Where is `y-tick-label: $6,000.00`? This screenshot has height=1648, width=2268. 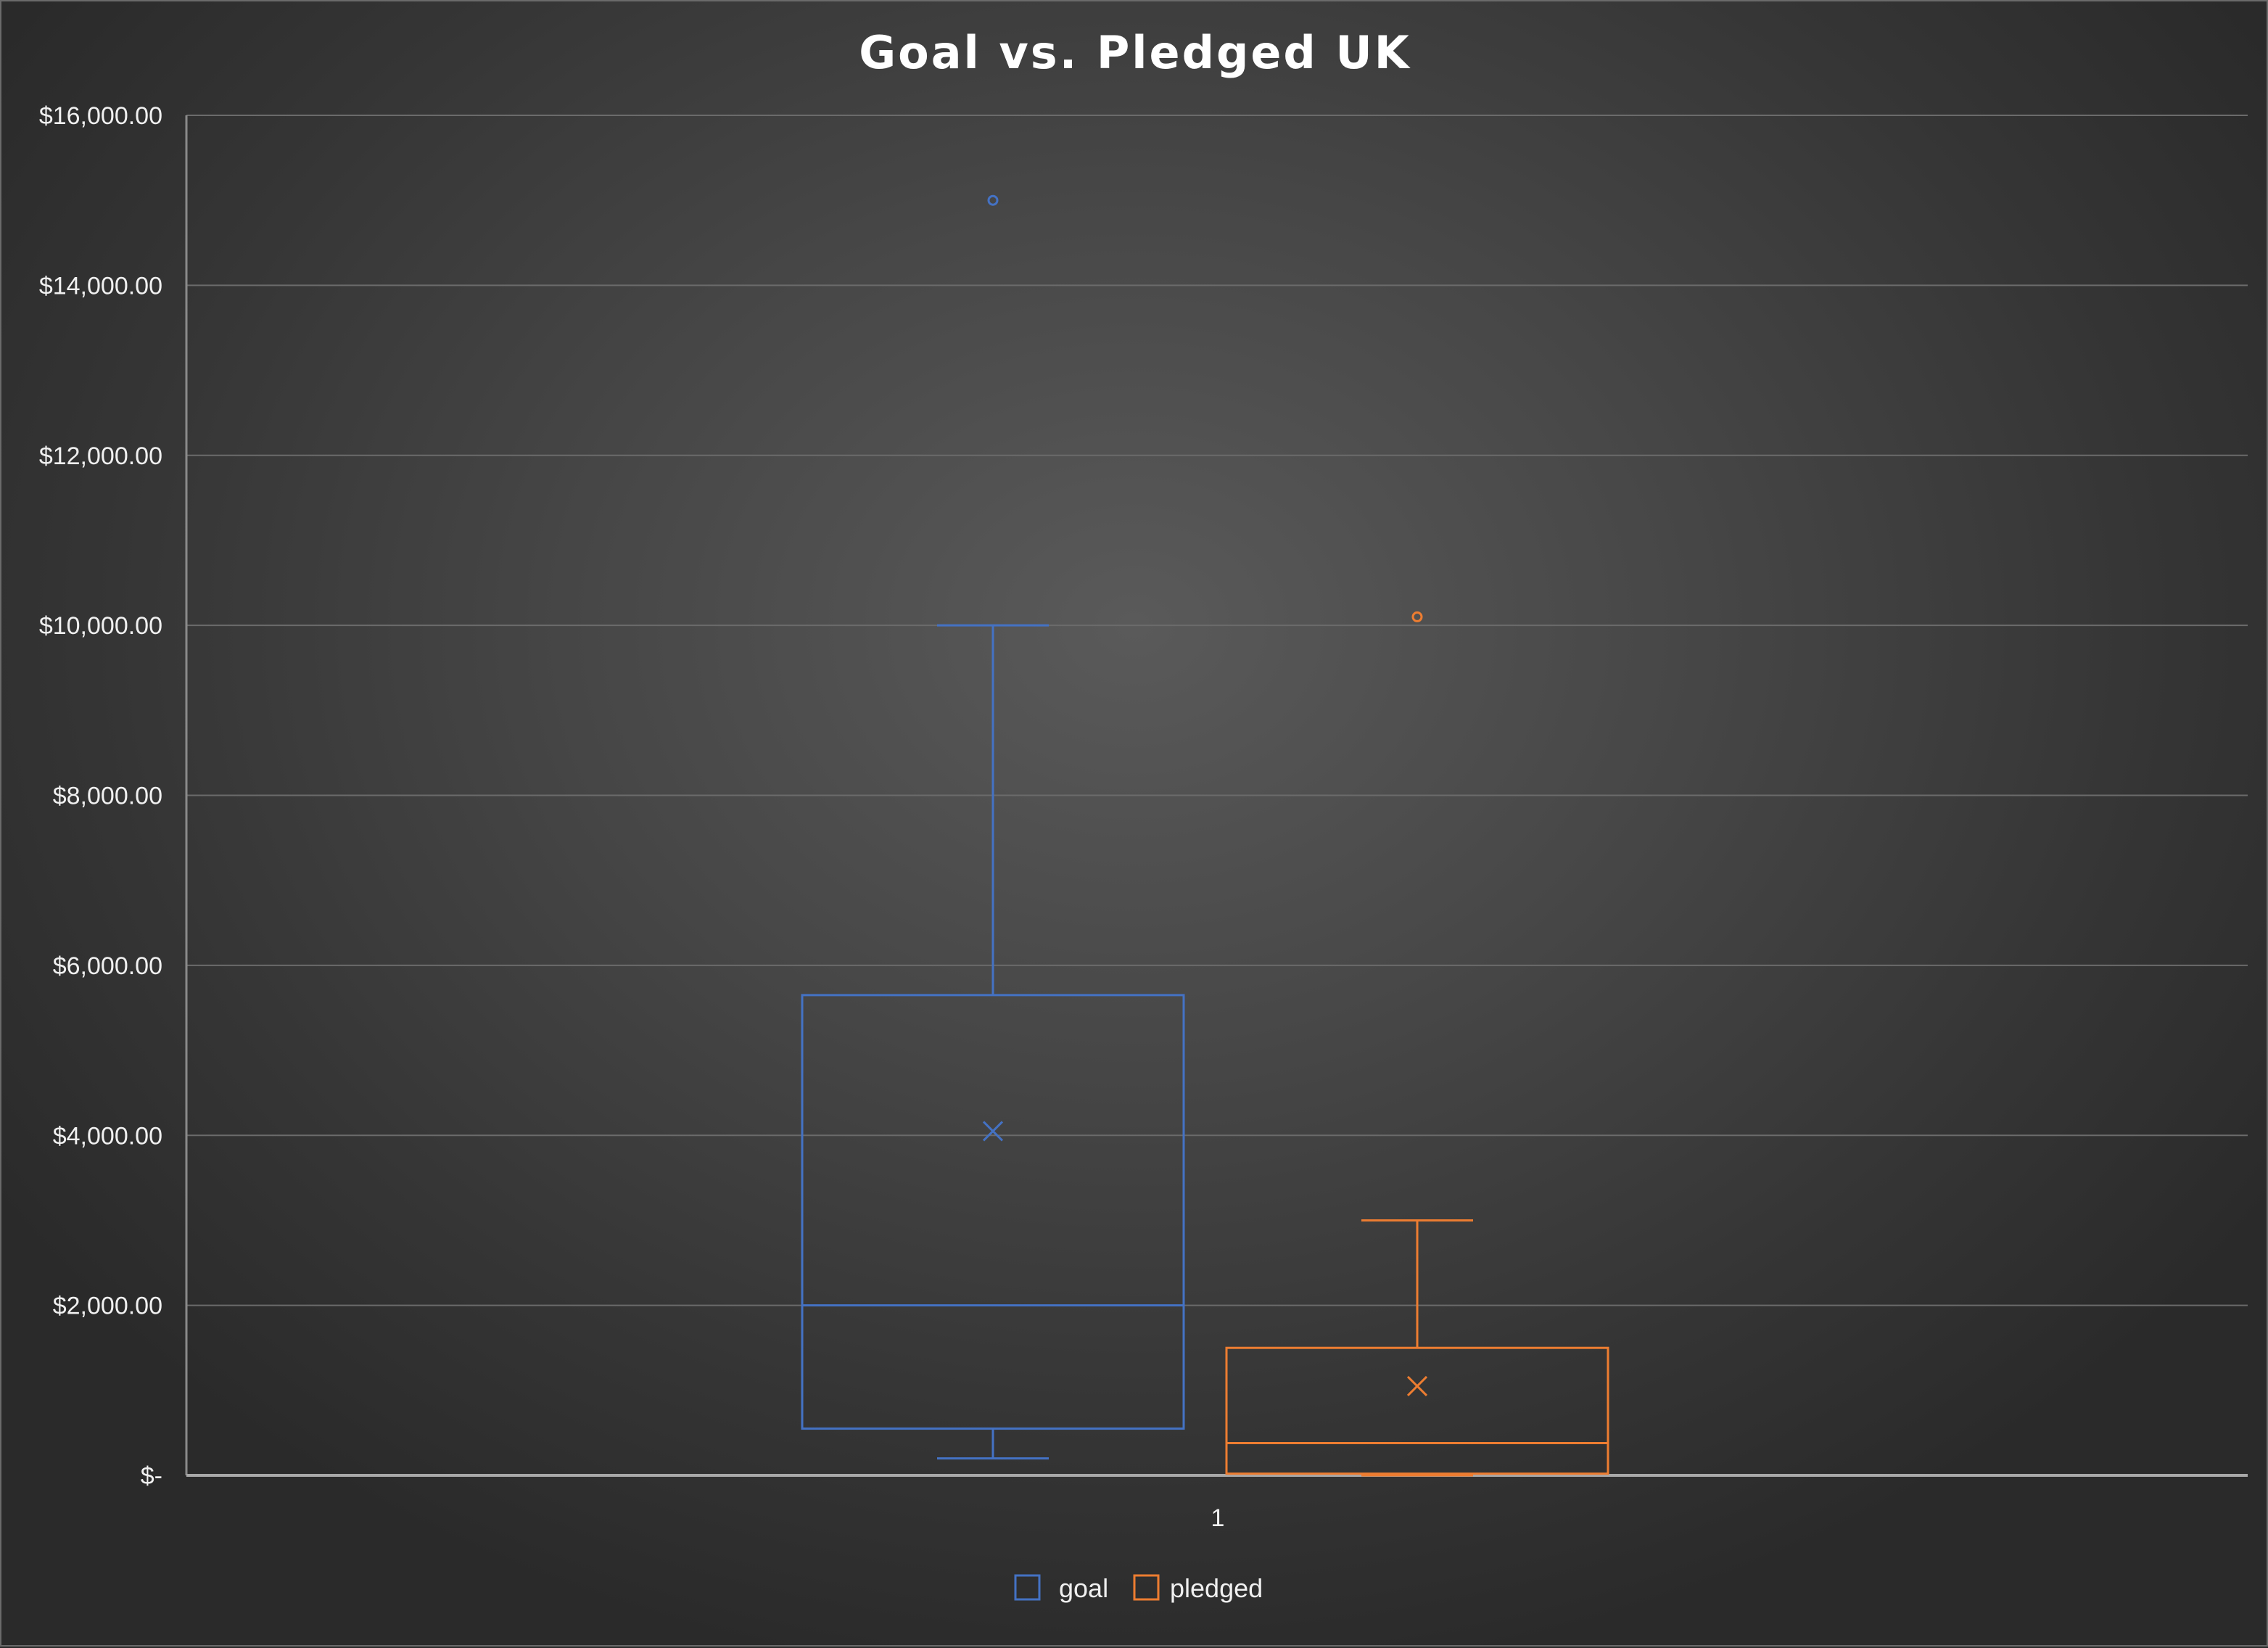 y-tick-label: $6,000.00 is located at coordinates (107, 966).